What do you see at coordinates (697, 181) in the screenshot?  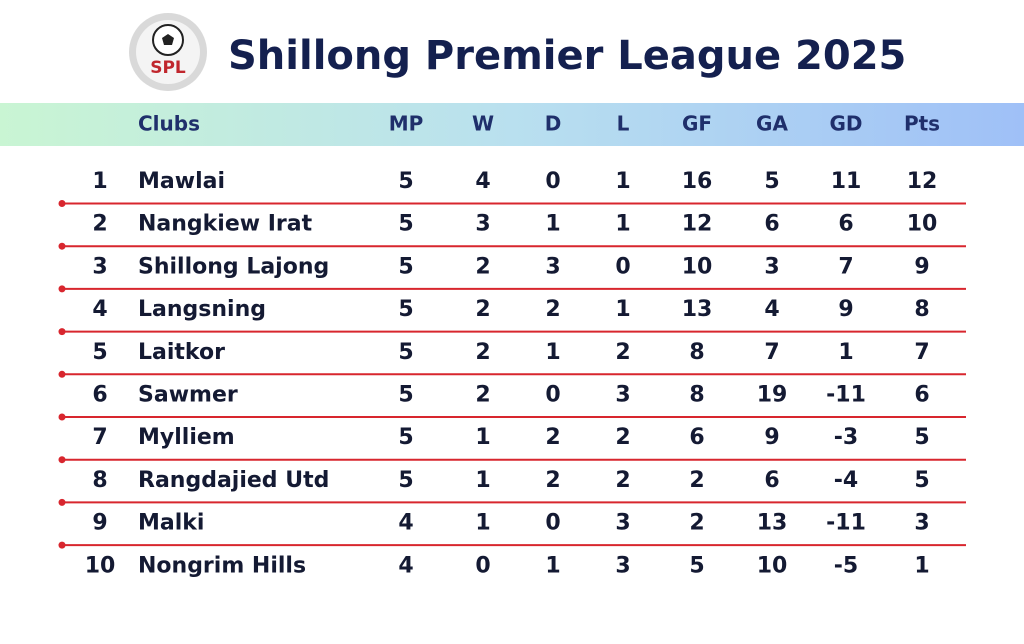 I see `stat-cell: 16` at bounding box center [697, 181].